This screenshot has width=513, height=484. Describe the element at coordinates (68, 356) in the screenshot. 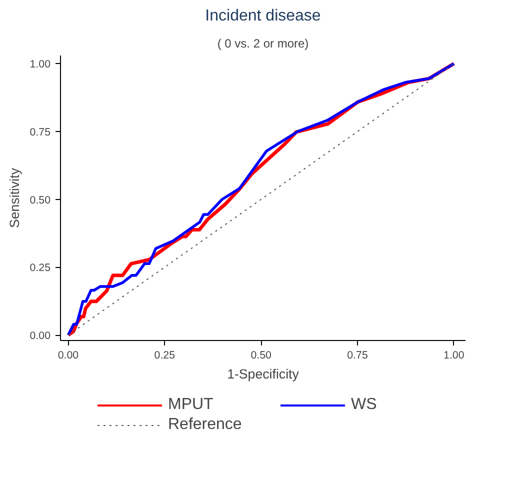

I see `x-tick-label: 0.00` at that location.